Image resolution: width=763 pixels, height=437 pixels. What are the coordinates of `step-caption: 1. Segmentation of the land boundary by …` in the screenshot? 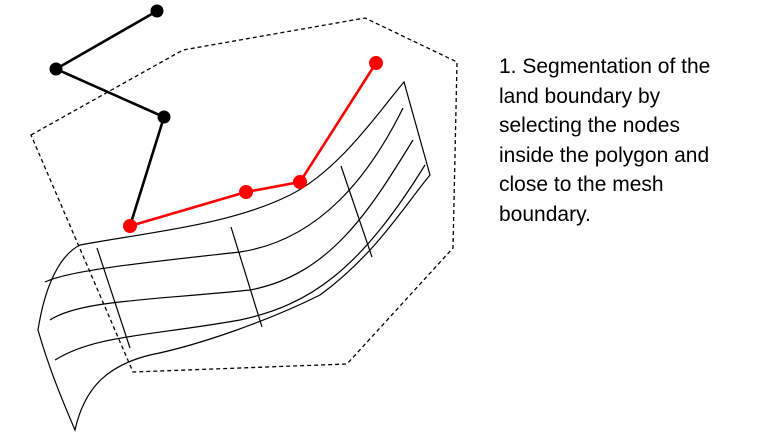 It's located at (605, 140).